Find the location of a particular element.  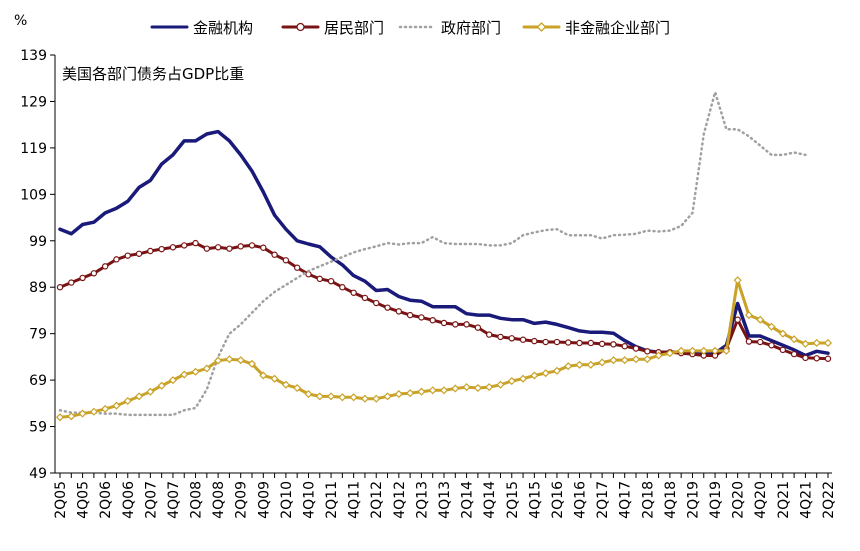

y-tick-label: 79 is located at coordinates (38, 335).